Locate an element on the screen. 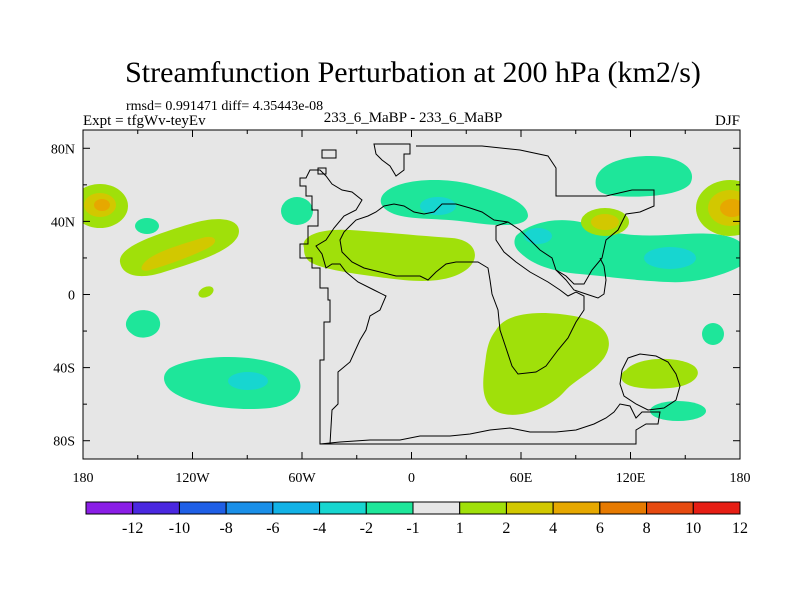  colorbar-label: 2 is located at coordinates (506, 528).